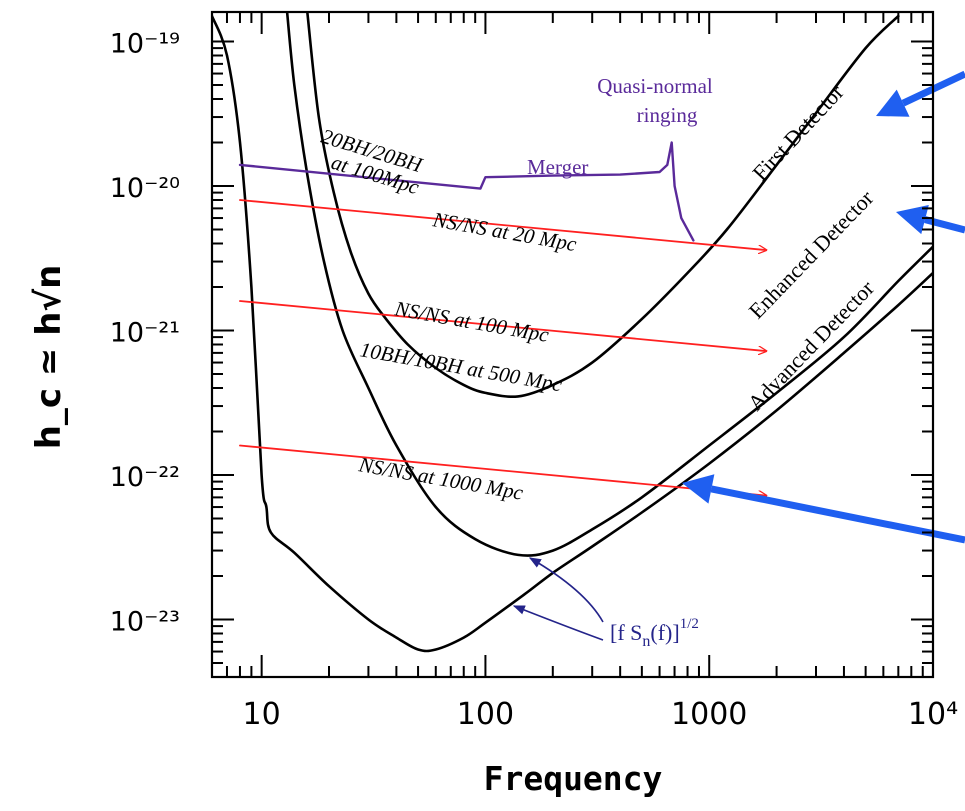  Describe the element at coordinates (461, 366) in the screenshot. I see `bh10-label: 10BH/10BH at 500 Mpc` at that location.